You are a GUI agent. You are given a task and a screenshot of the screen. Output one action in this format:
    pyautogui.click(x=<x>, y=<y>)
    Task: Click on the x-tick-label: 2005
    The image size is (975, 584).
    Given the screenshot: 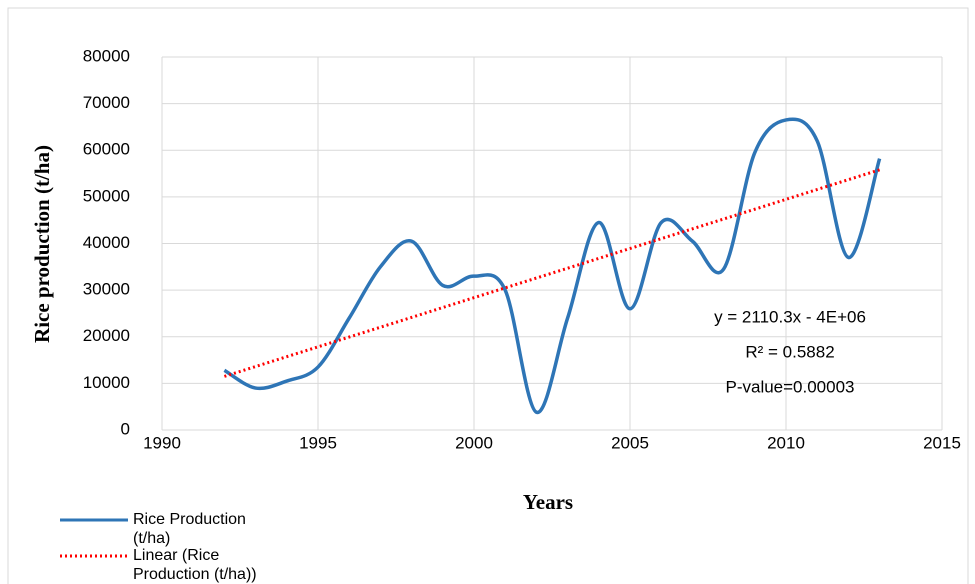 What is the action you would take?
    pyautogui.click(x=630, y=442)
    